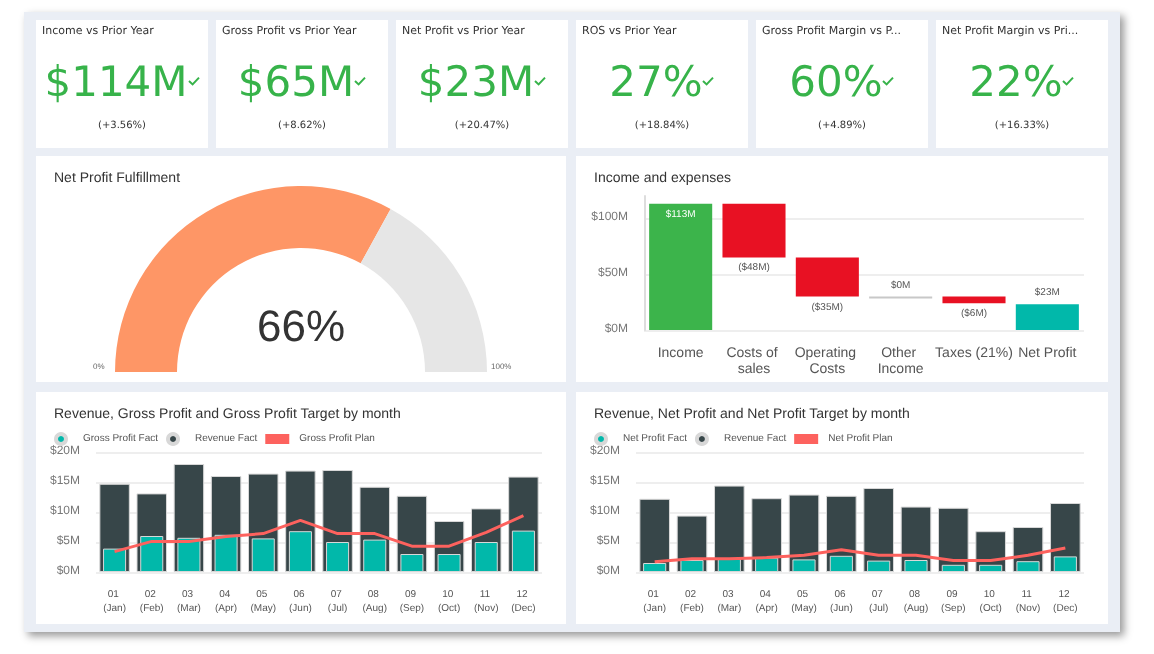 The height and width of the screenshot is (654, 1154). Describe the element at coordinates (296, 82) in the screenshot. I see `text: $65M` at that location.